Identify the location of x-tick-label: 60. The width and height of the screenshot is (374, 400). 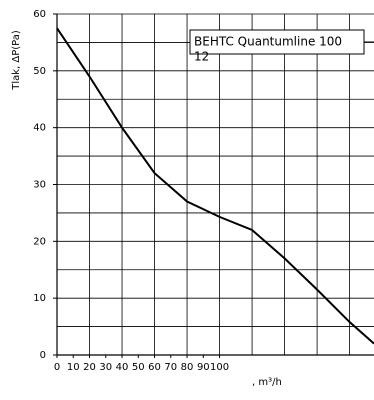
(154, 367).